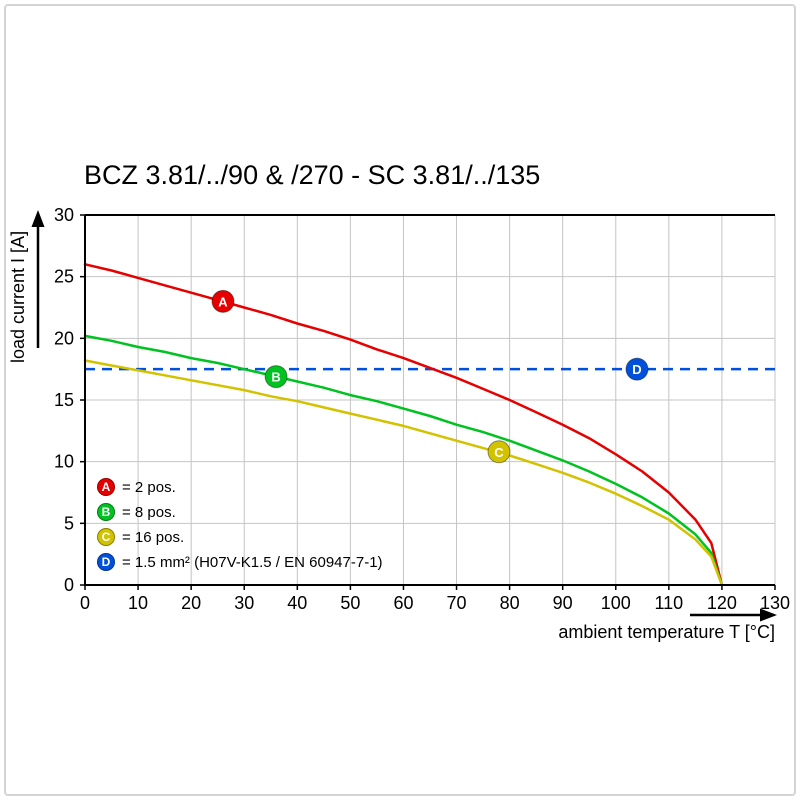 The height and width of the screenshot is (800, 800). Describe the element at coordinates (106, 487) in the screenshot. I see `legend-marker-A: A` at that location.